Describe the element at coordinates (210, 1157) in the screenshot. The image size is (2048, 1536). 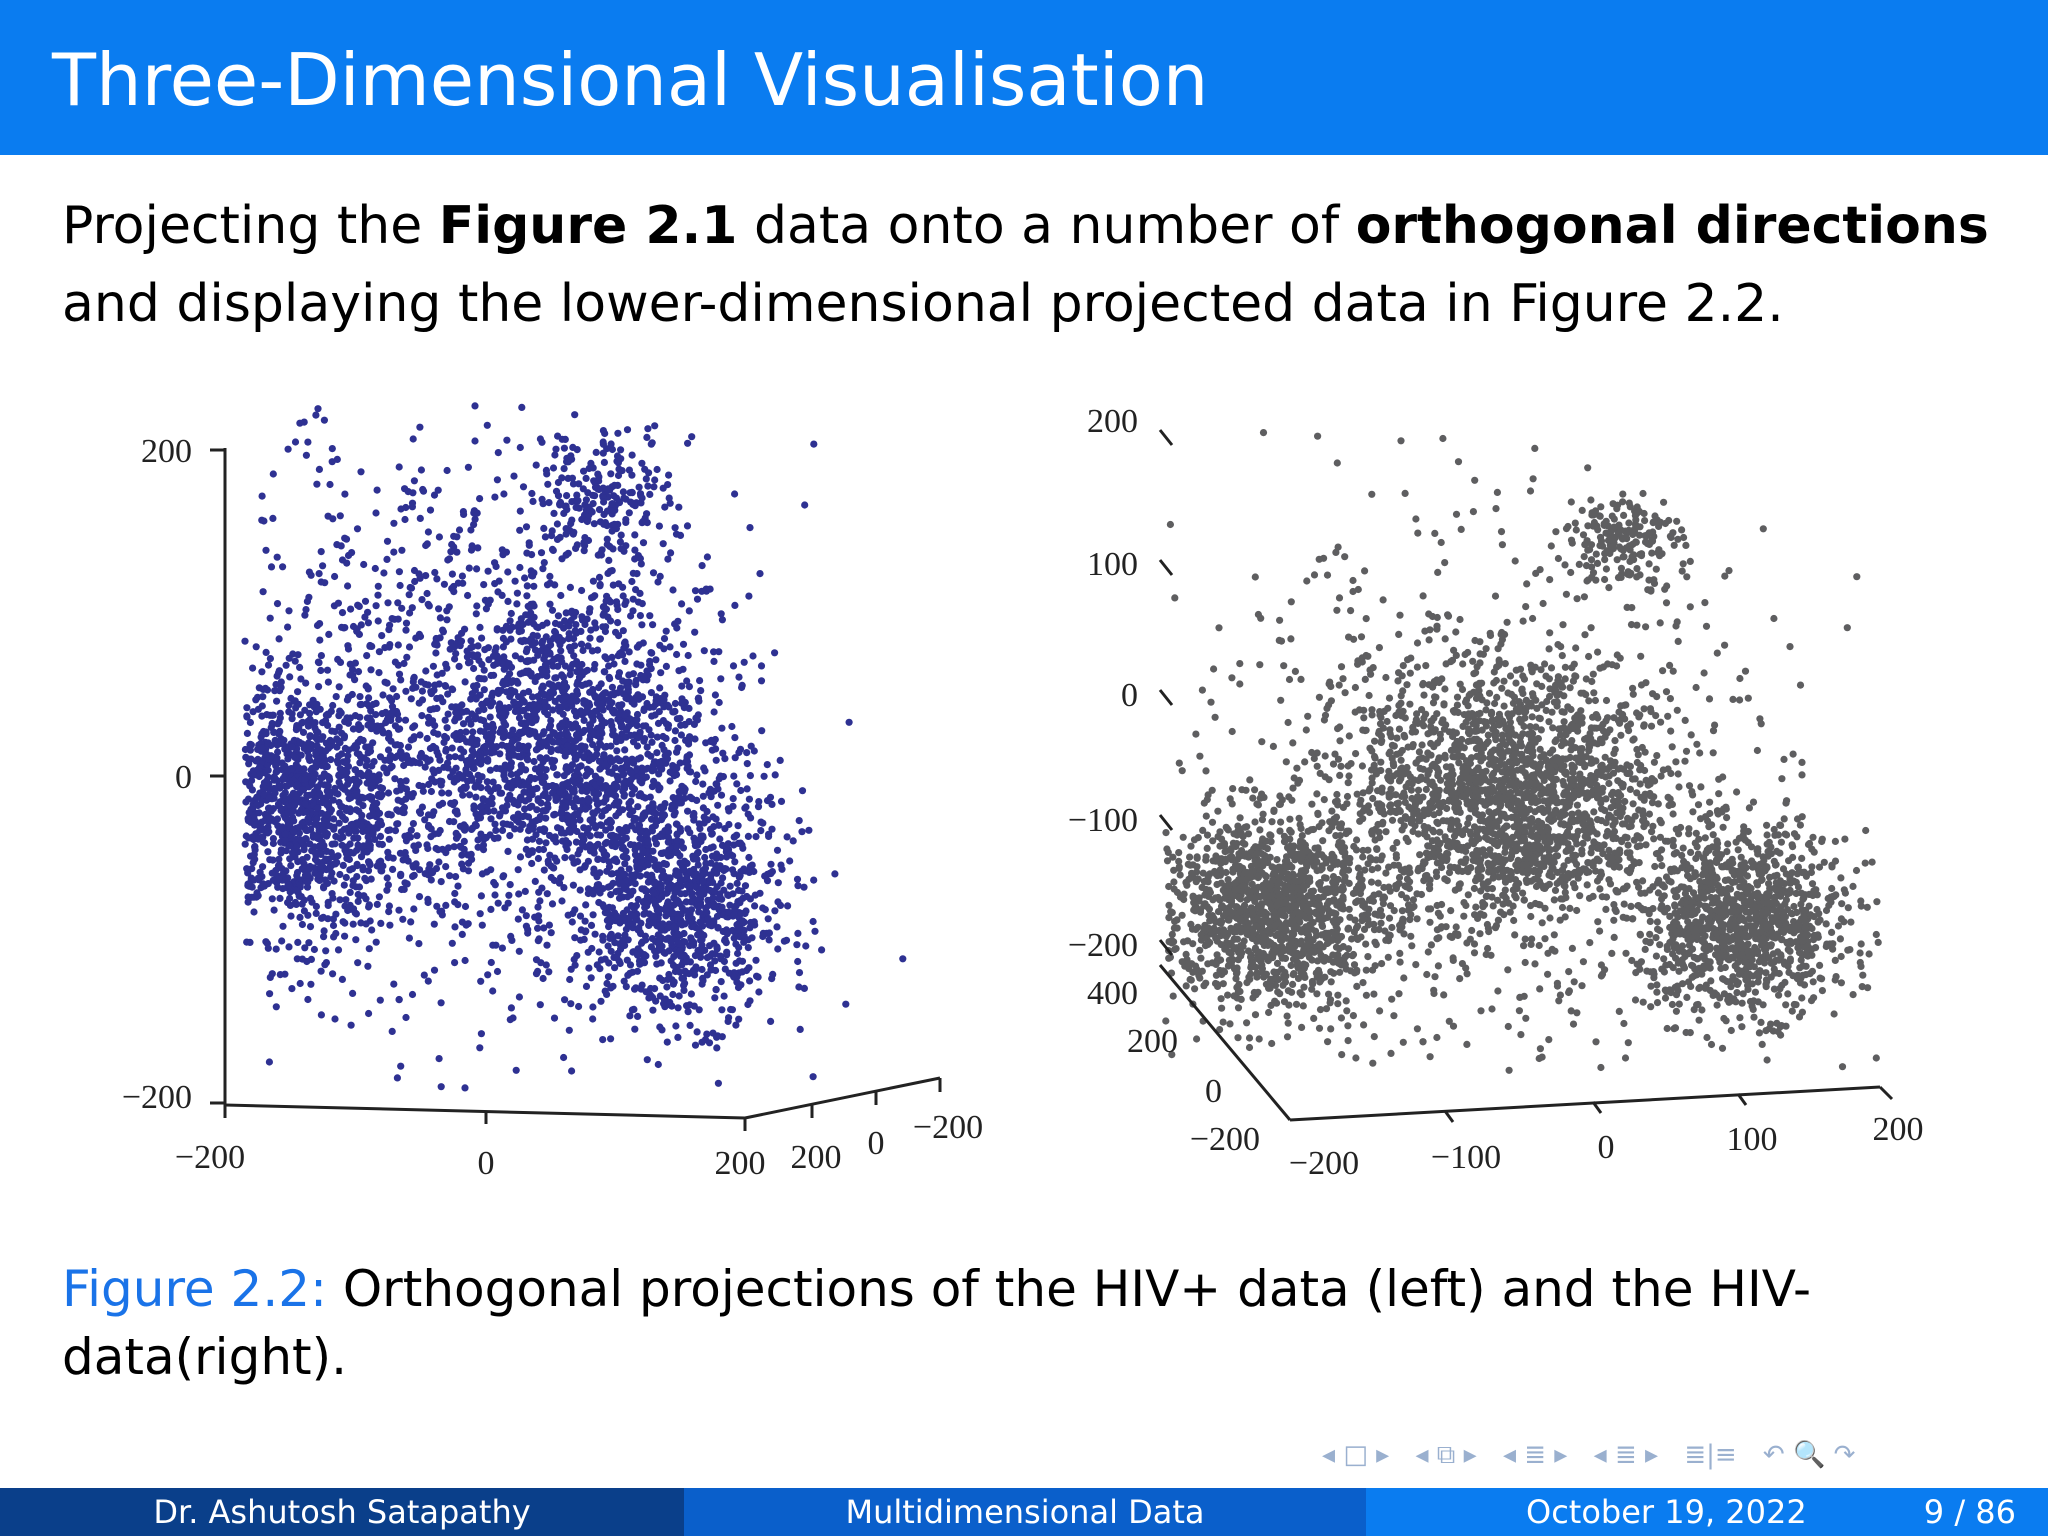
I see `left-x-tick-label: −200` at that location.